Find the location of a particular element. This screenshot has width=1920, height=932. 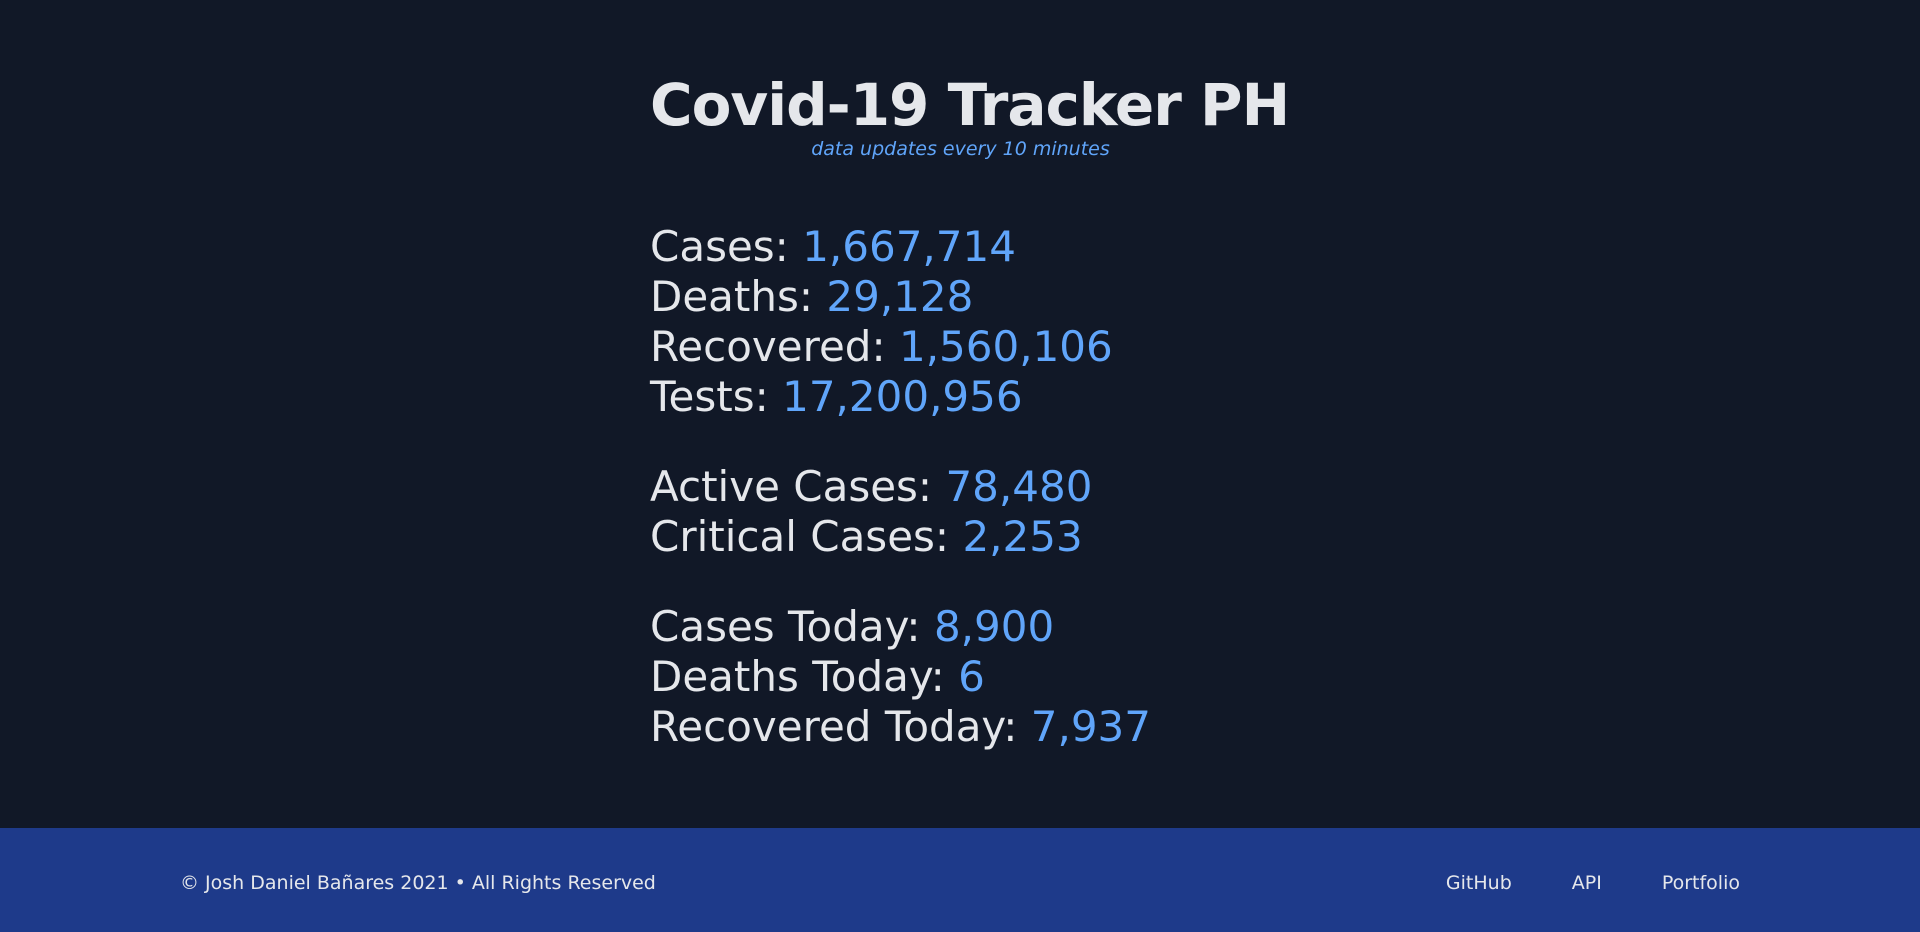

stat-label: Recovered: is located at coordinates (768, 346).